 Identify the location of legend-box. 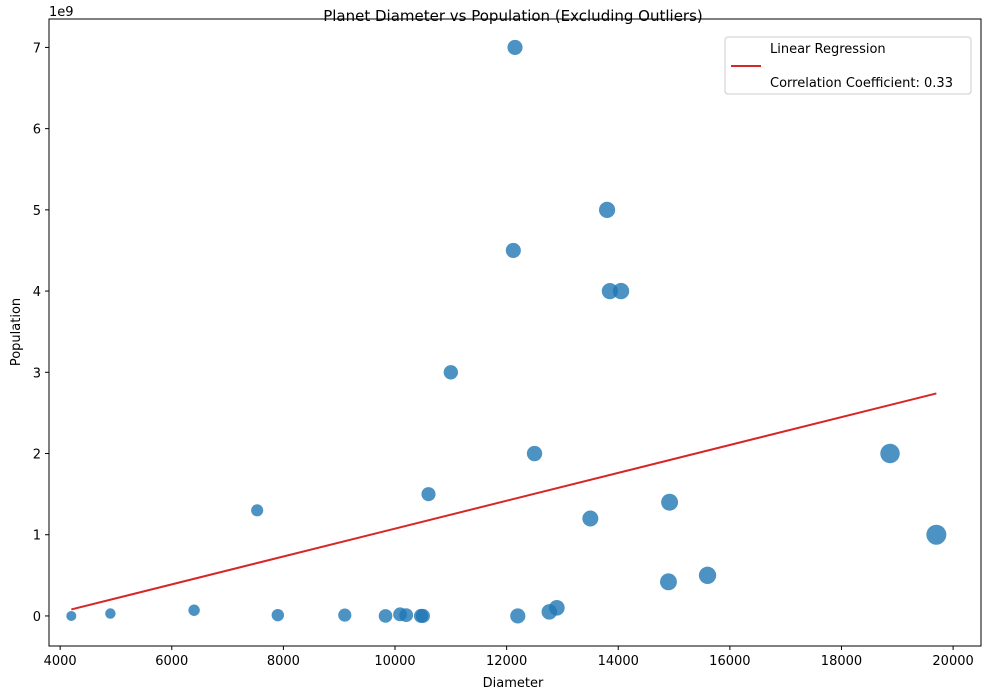
(848, 65).